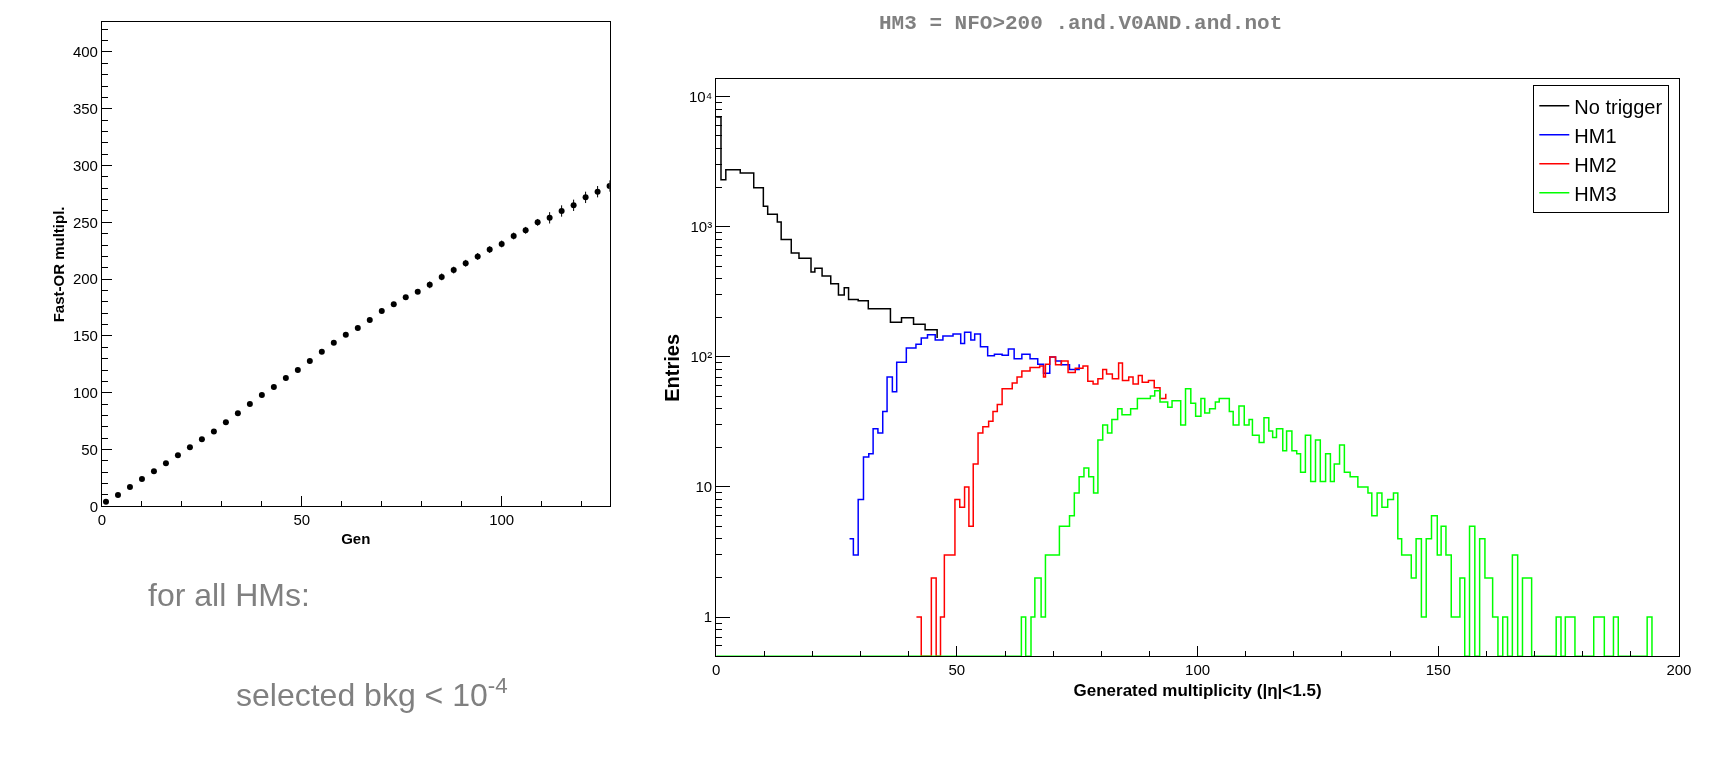 This screenshot has height=759, width=1729. Describe the element at coordinates (59, 264) in the screenshot. I see `y-axis-title: Fast-OR multipl.` at that location.